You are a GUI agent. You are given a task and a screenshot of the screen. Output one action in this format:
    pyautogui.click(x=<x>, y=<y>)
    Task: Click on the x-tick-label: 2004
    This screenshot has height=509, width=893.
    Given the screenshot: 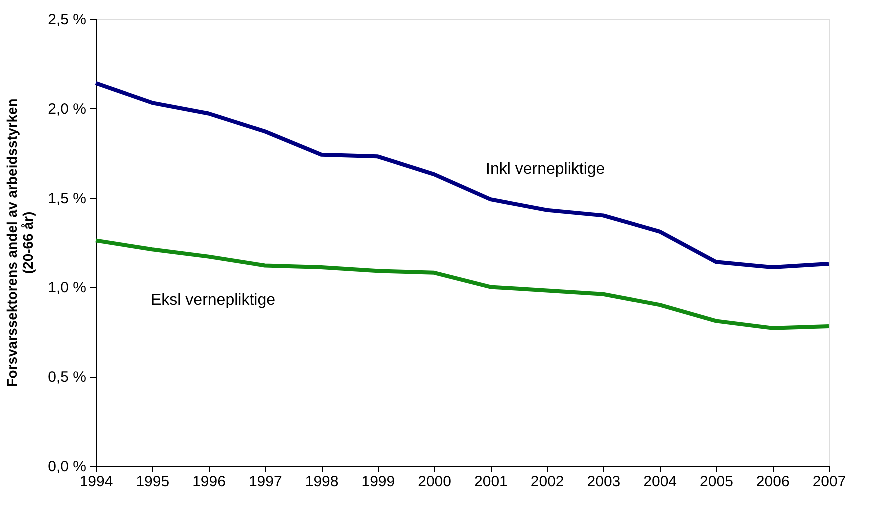 What is the action you would take?
    pyautogui.click(x=661, y=482)
    